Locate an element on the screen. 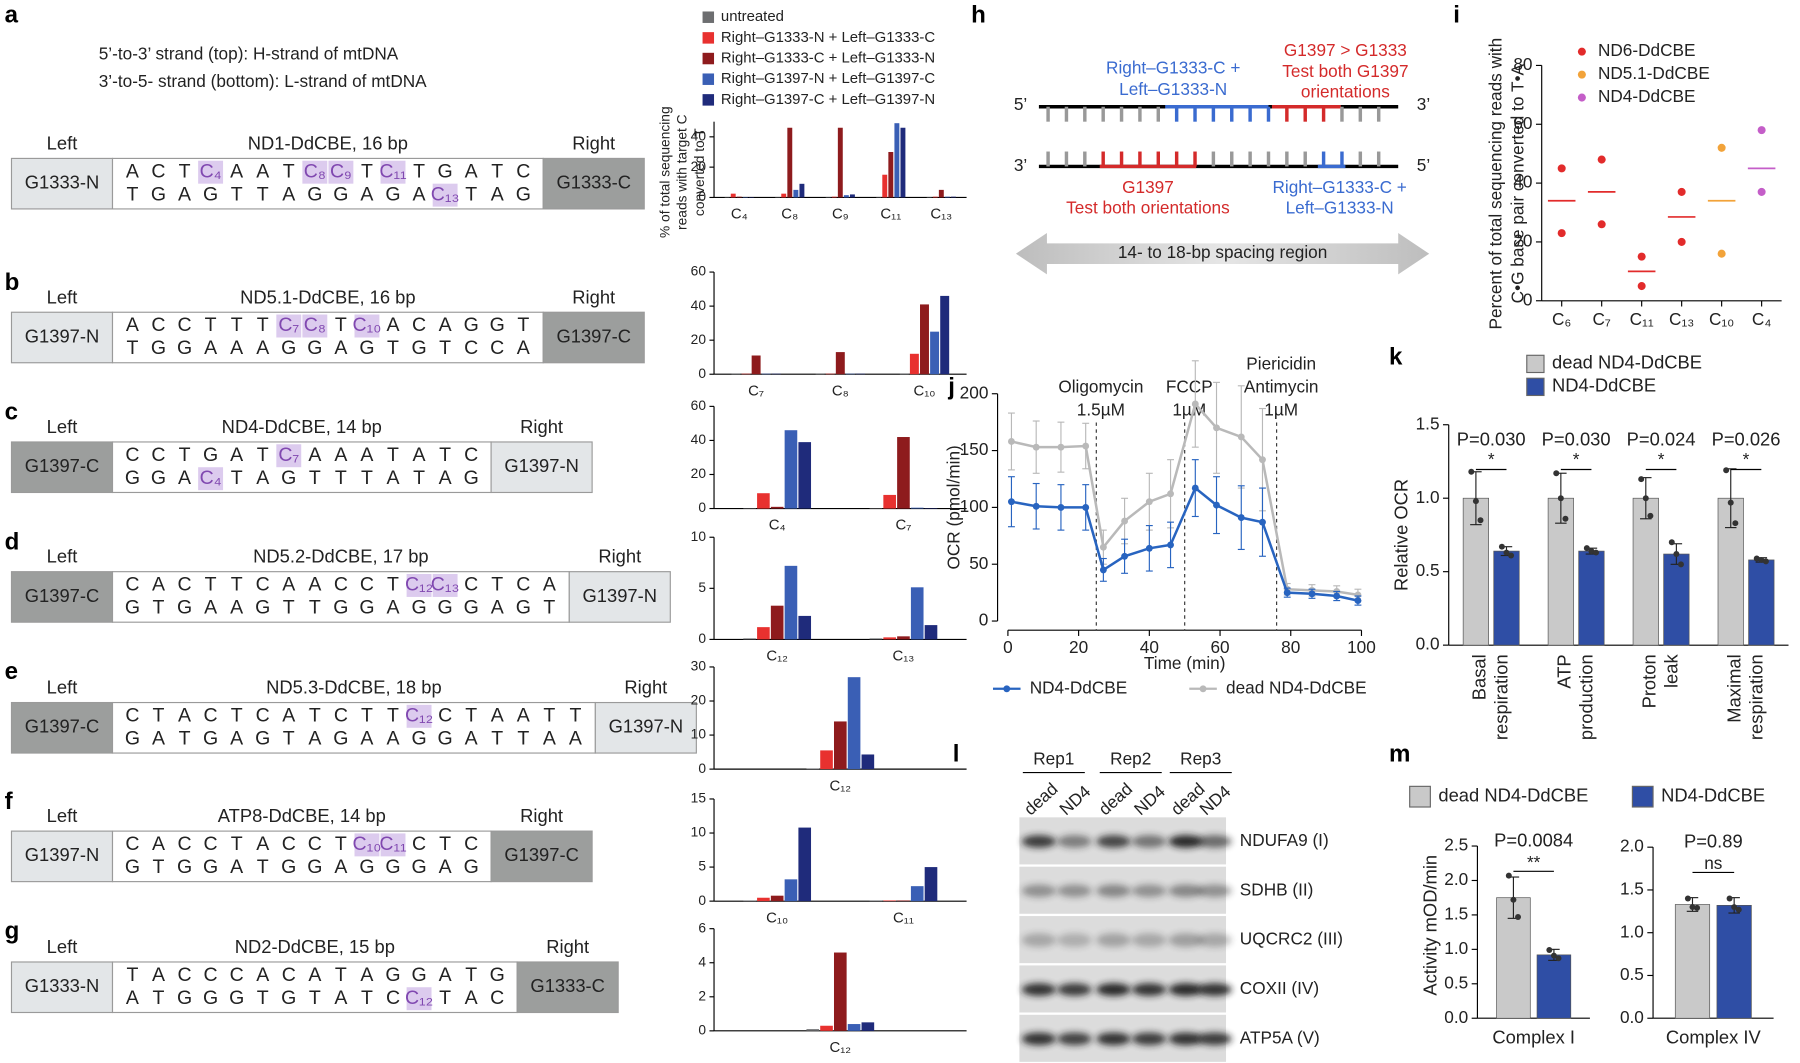 Image resolution: width=1800 pixels, height=1063 pixels. x-tick-label: leak is located at coordinates (1670, 671).